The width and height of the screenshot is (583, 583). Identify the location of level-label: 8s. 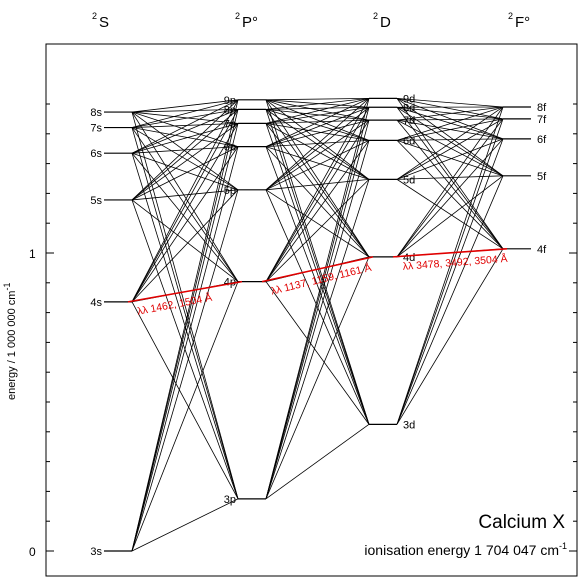
(96, 113).